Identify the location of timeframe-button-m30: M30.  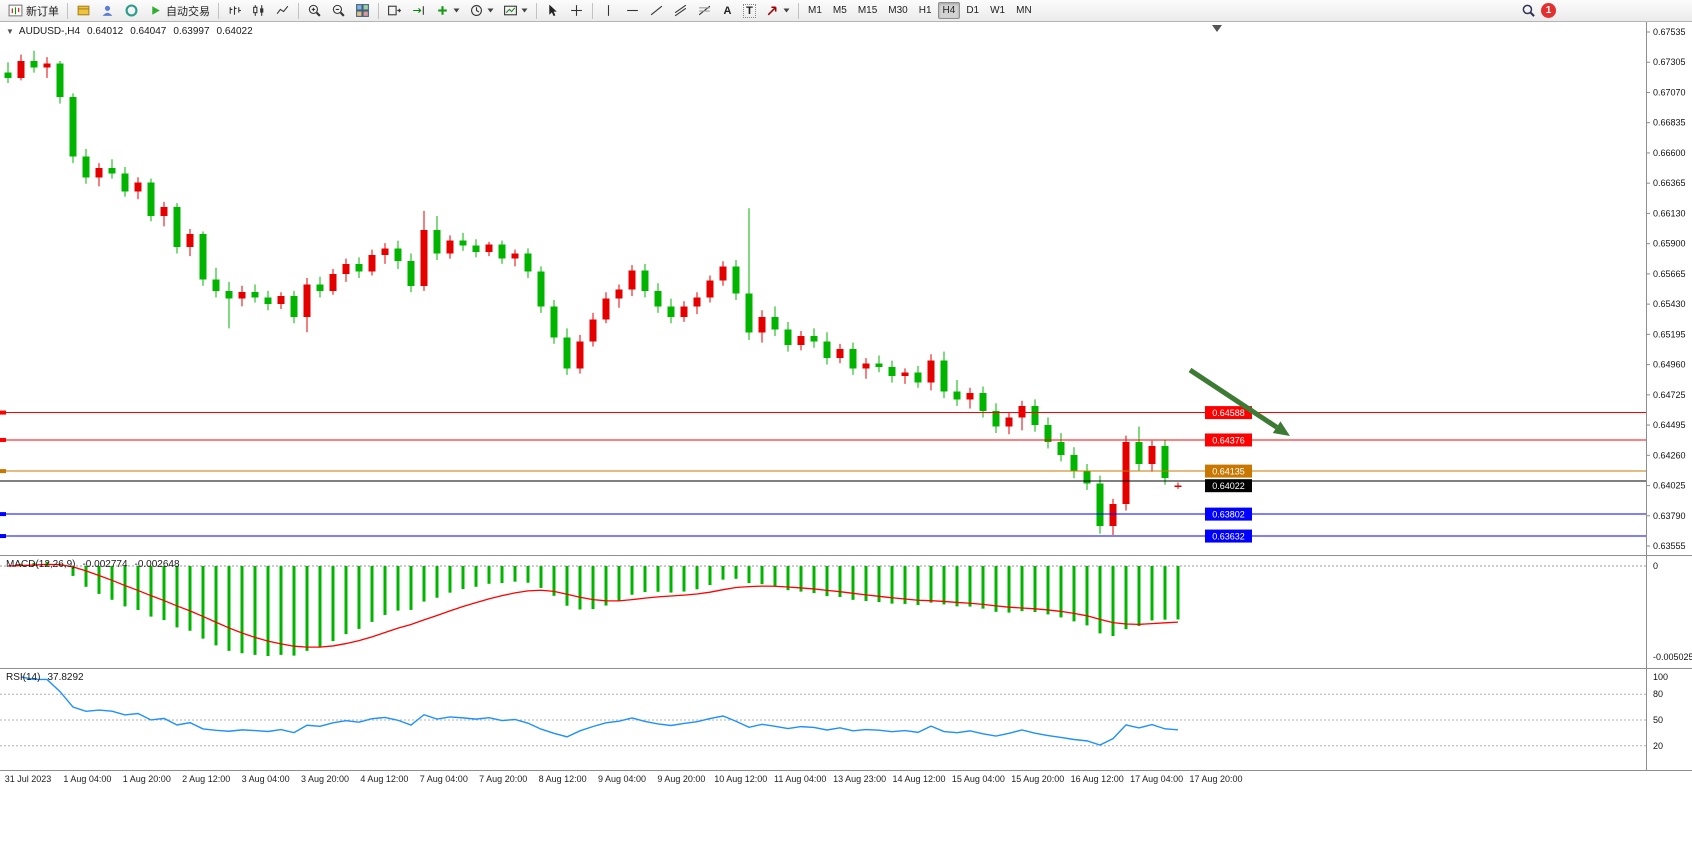
(898, 10).